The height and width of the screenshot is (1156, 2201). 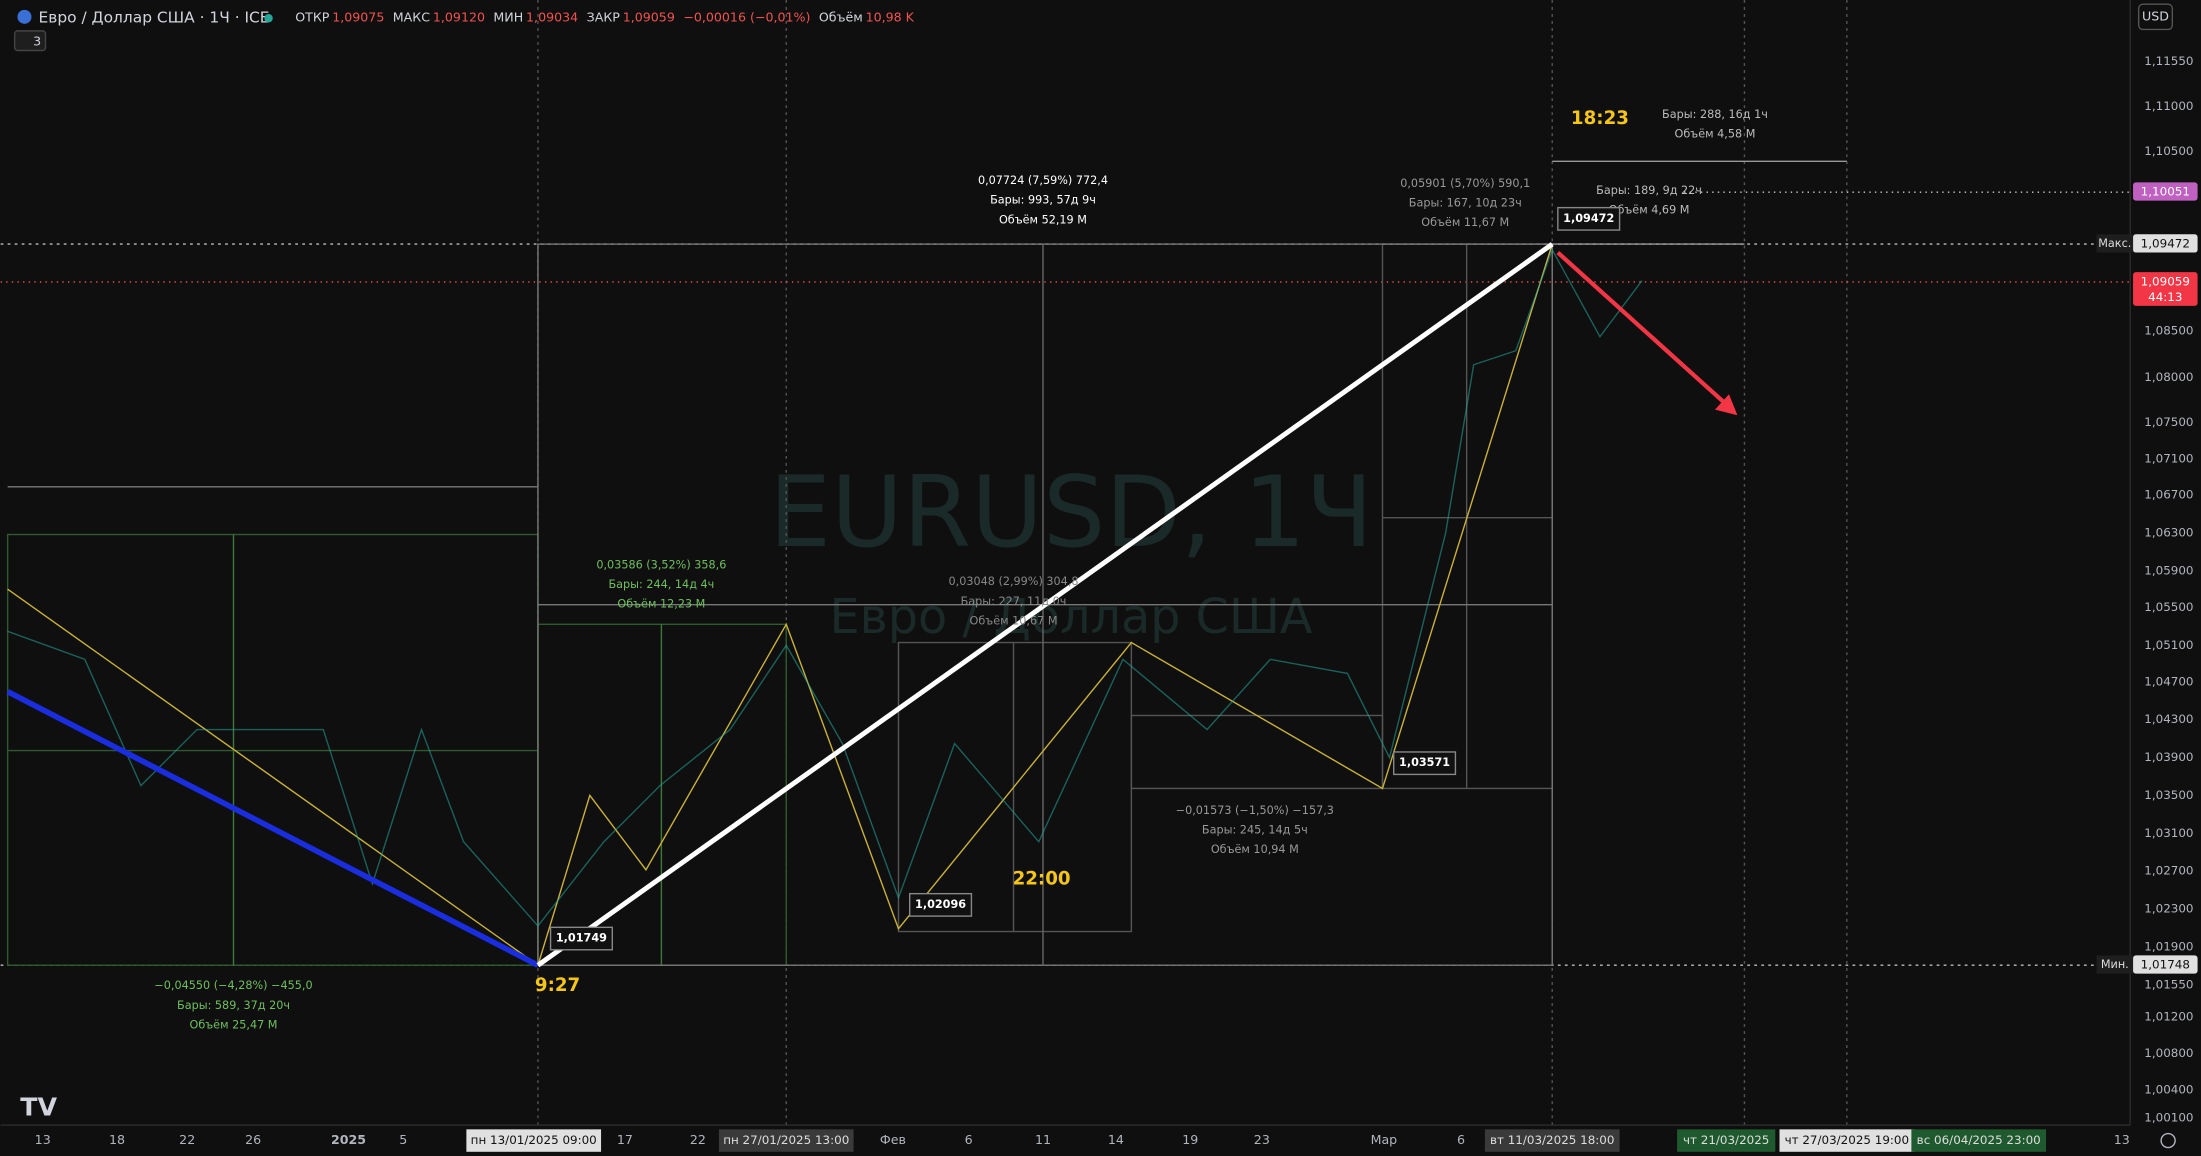 I want to click on price-tick-label: 1,08500, so click(x=2168, y=331).